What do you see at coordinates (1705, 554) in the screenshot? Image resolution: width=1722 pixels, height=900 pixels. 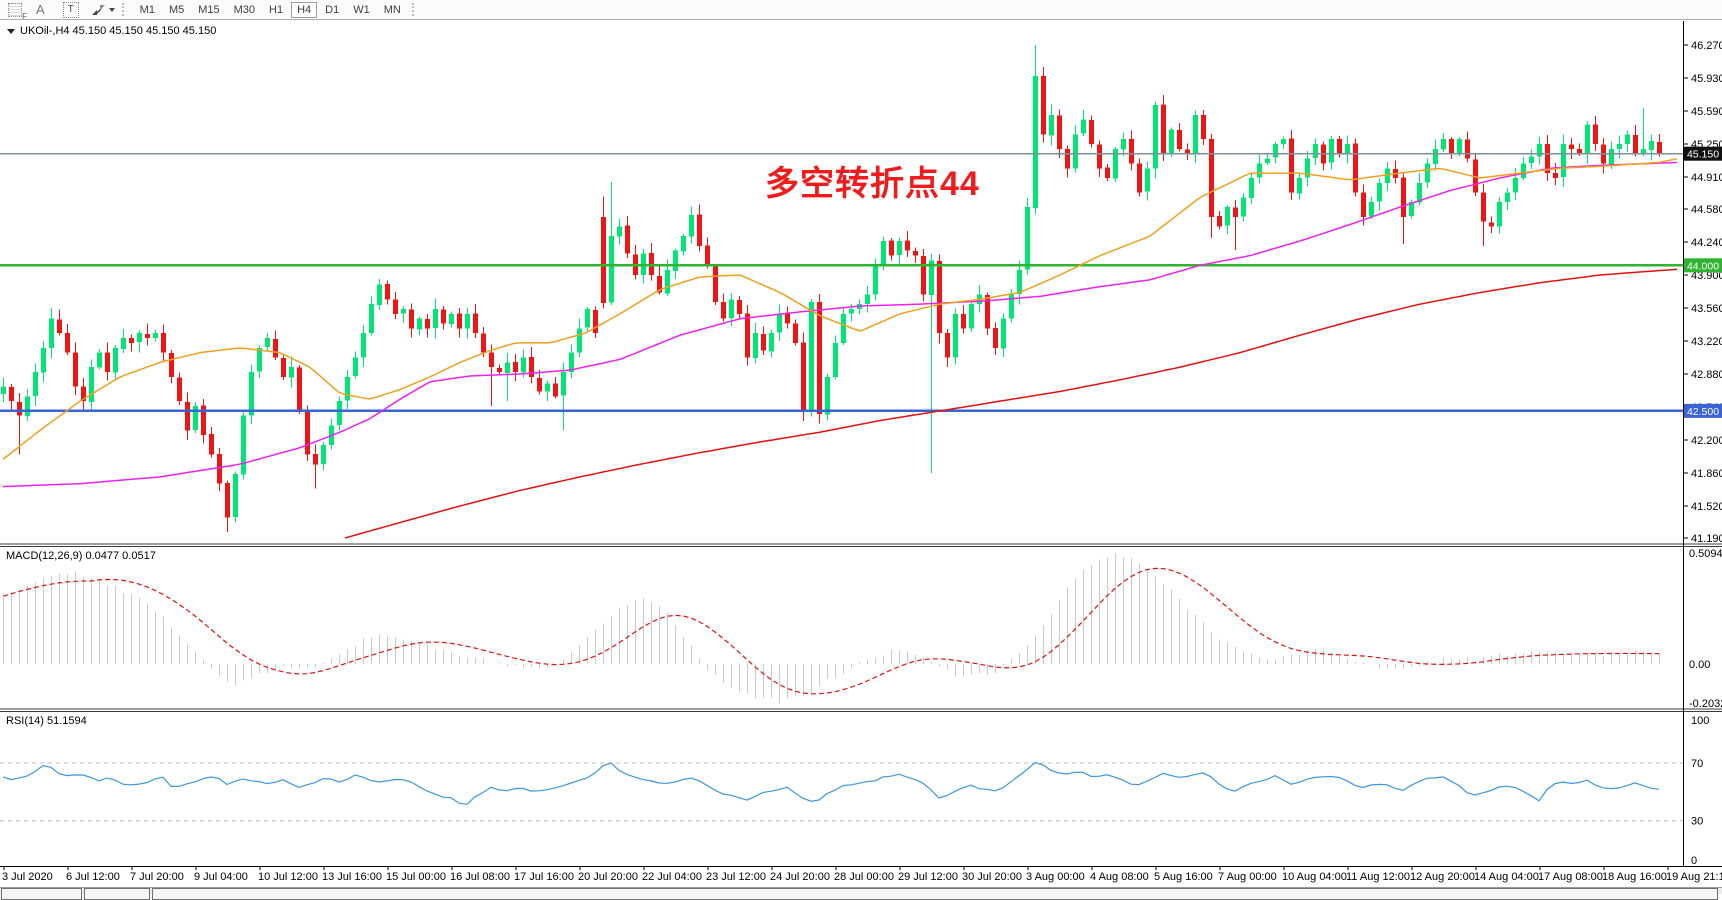 I see `macd-tick-label: 0.5094` at bounding box center [1705, 554].